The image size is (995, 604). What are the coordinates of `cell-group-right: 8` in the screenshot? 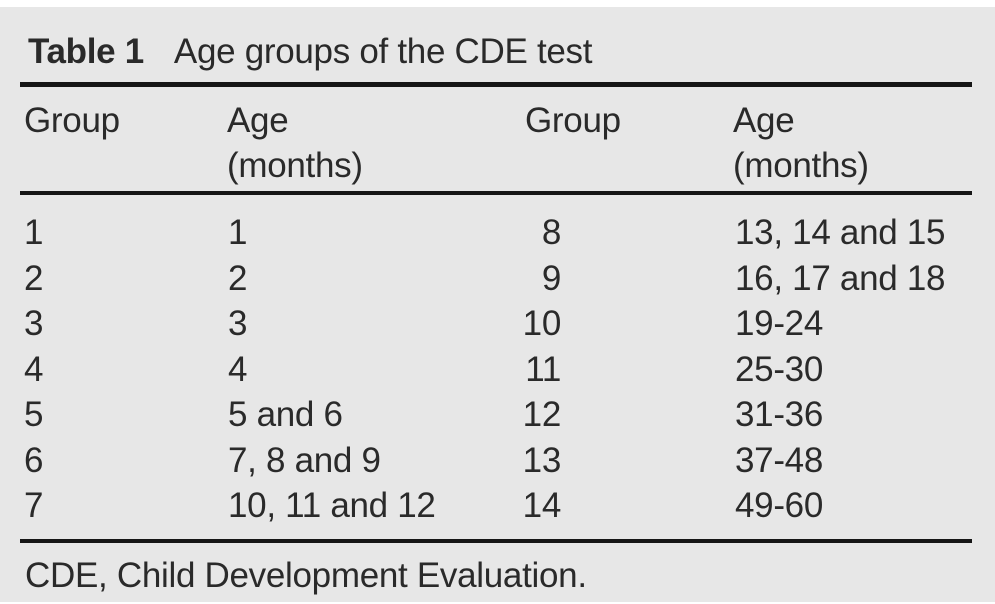 It's located at (551, 232).